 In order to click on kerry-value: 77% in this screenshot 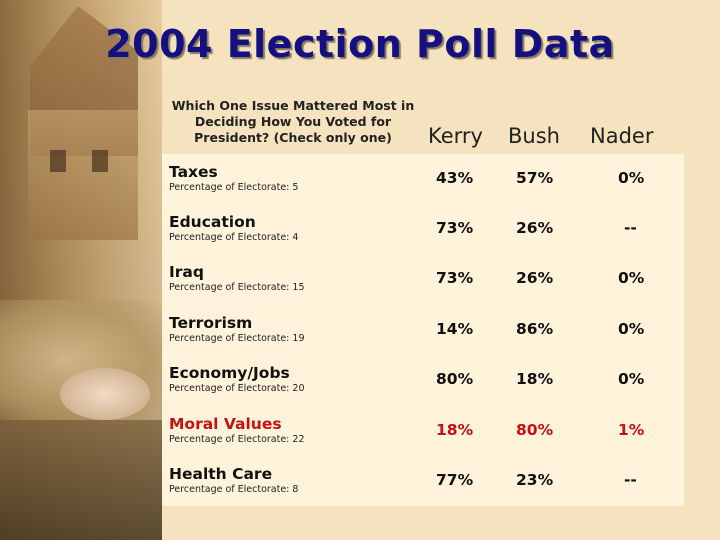, I will do `click(455, 480)`.